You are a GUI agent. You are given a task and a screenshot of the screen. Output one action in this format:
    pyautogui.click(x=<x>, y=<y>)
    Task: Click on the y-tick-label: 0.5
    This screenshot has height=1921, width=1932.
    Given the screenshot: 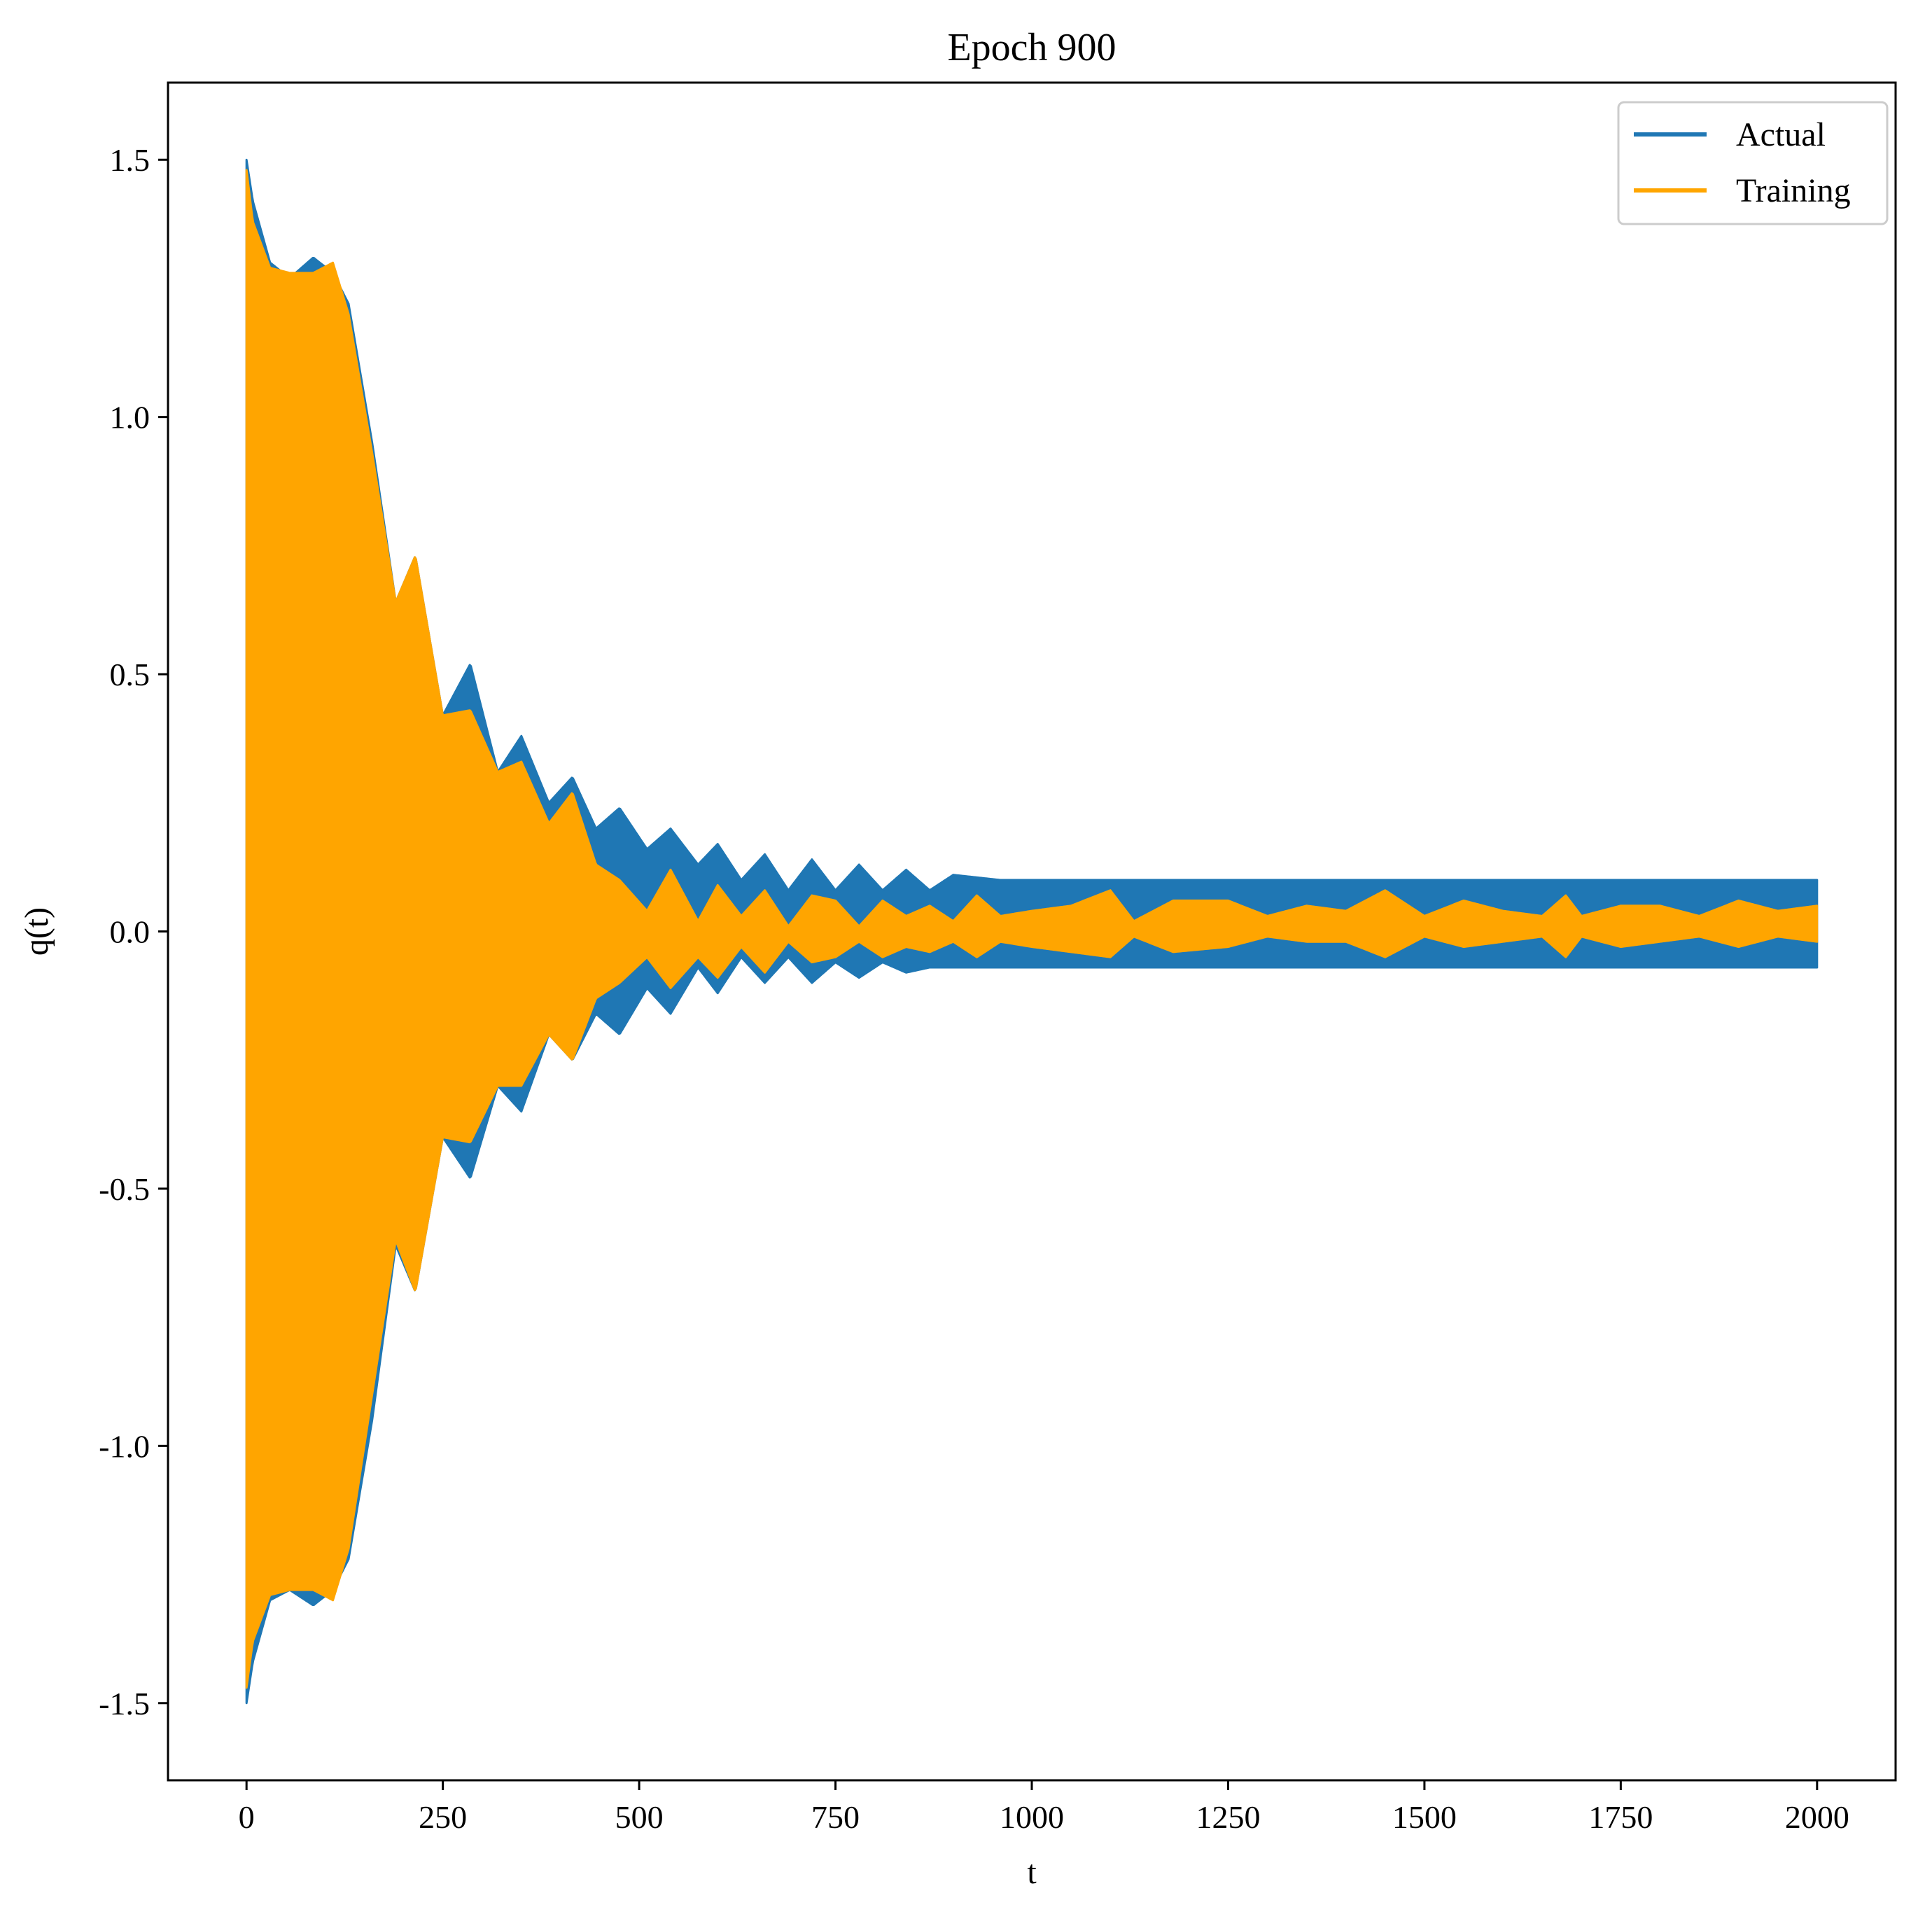 What is the action you would take?
    pyautogui.click(x=130, y=675)
    